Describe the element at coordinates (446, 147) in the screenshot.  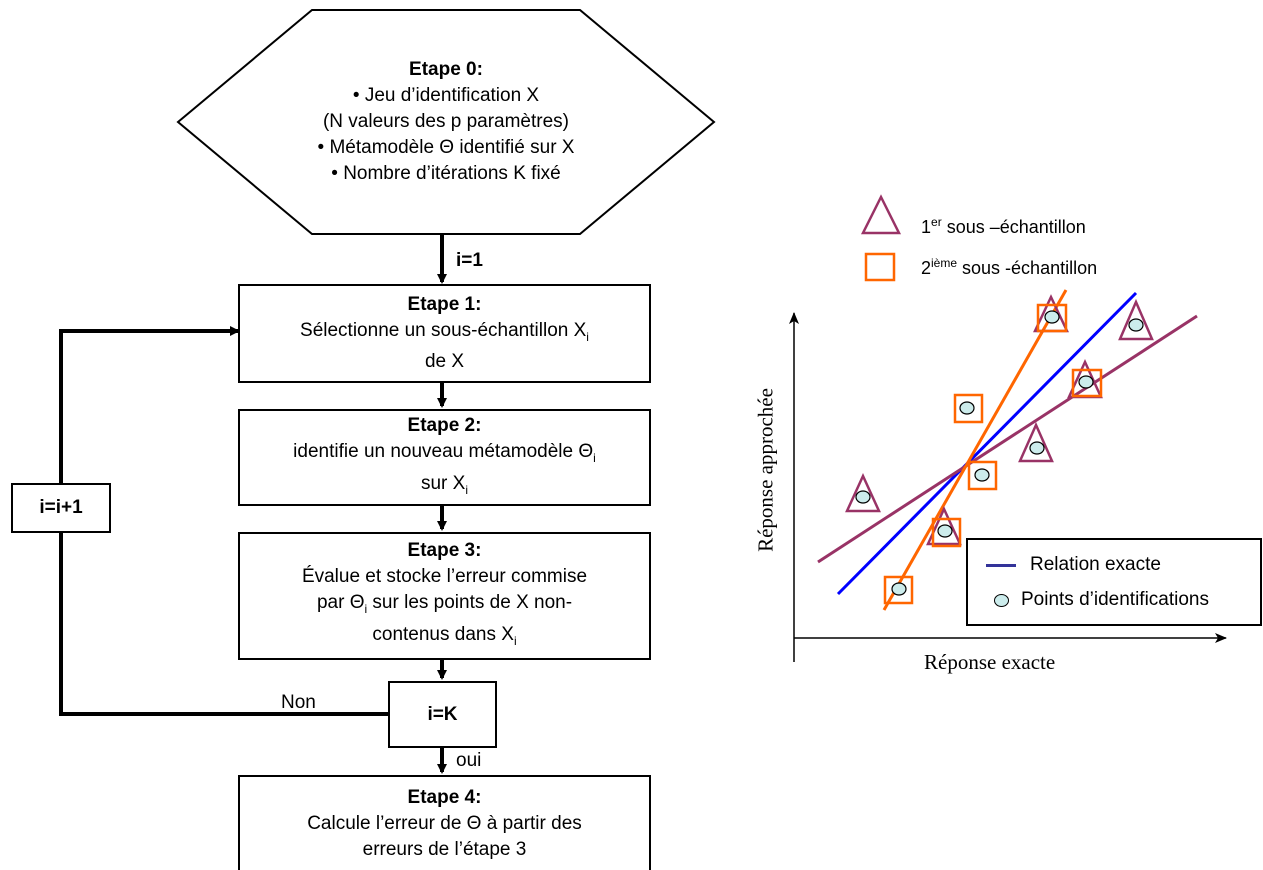
I see `step0-line: • Métamodèle Θ identifié sur X` at that location.